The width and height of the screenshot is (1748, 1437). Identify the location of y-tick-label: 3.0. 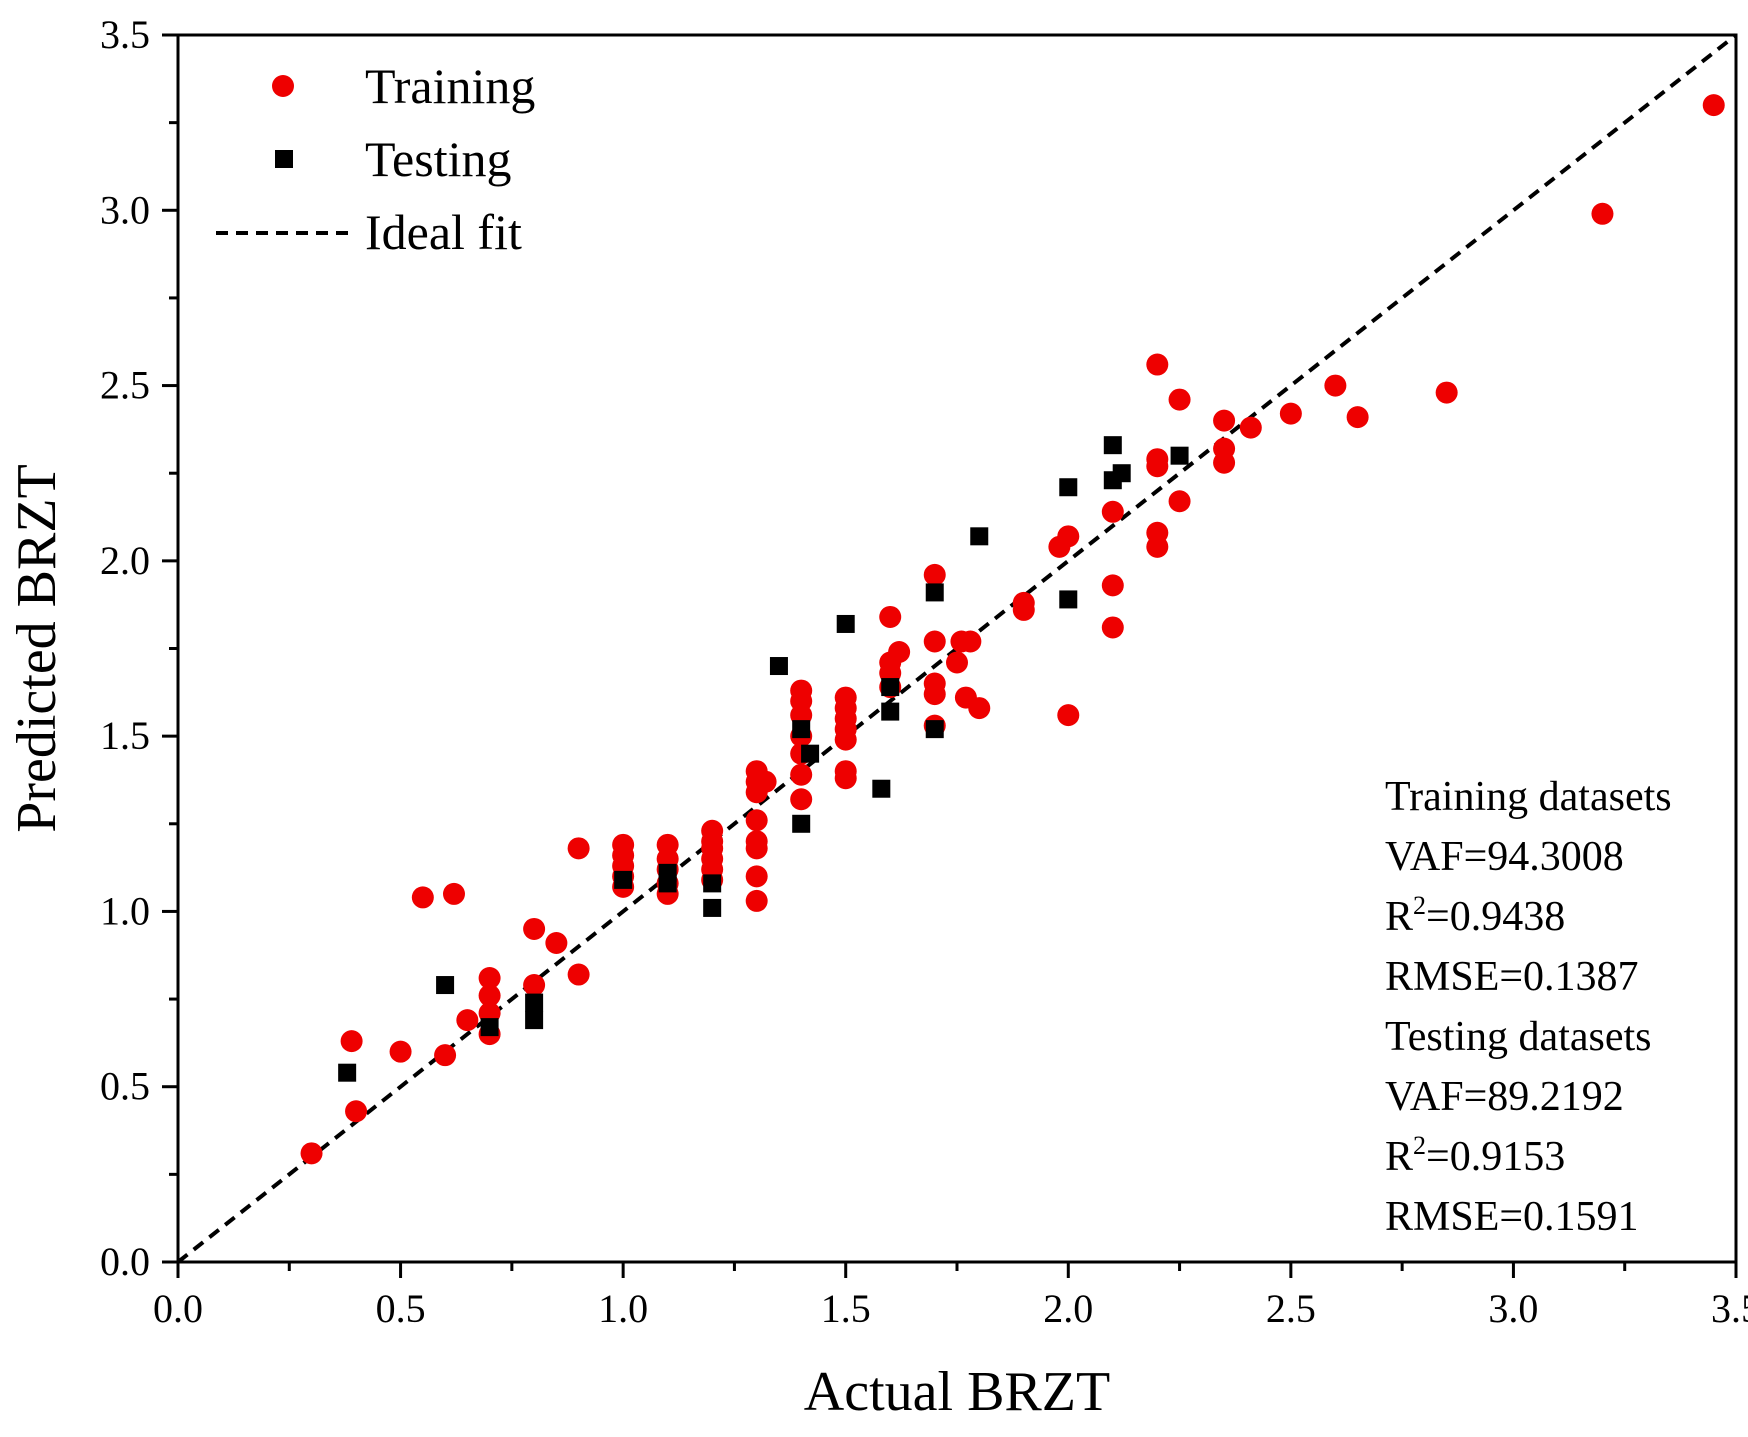
(125, 209).